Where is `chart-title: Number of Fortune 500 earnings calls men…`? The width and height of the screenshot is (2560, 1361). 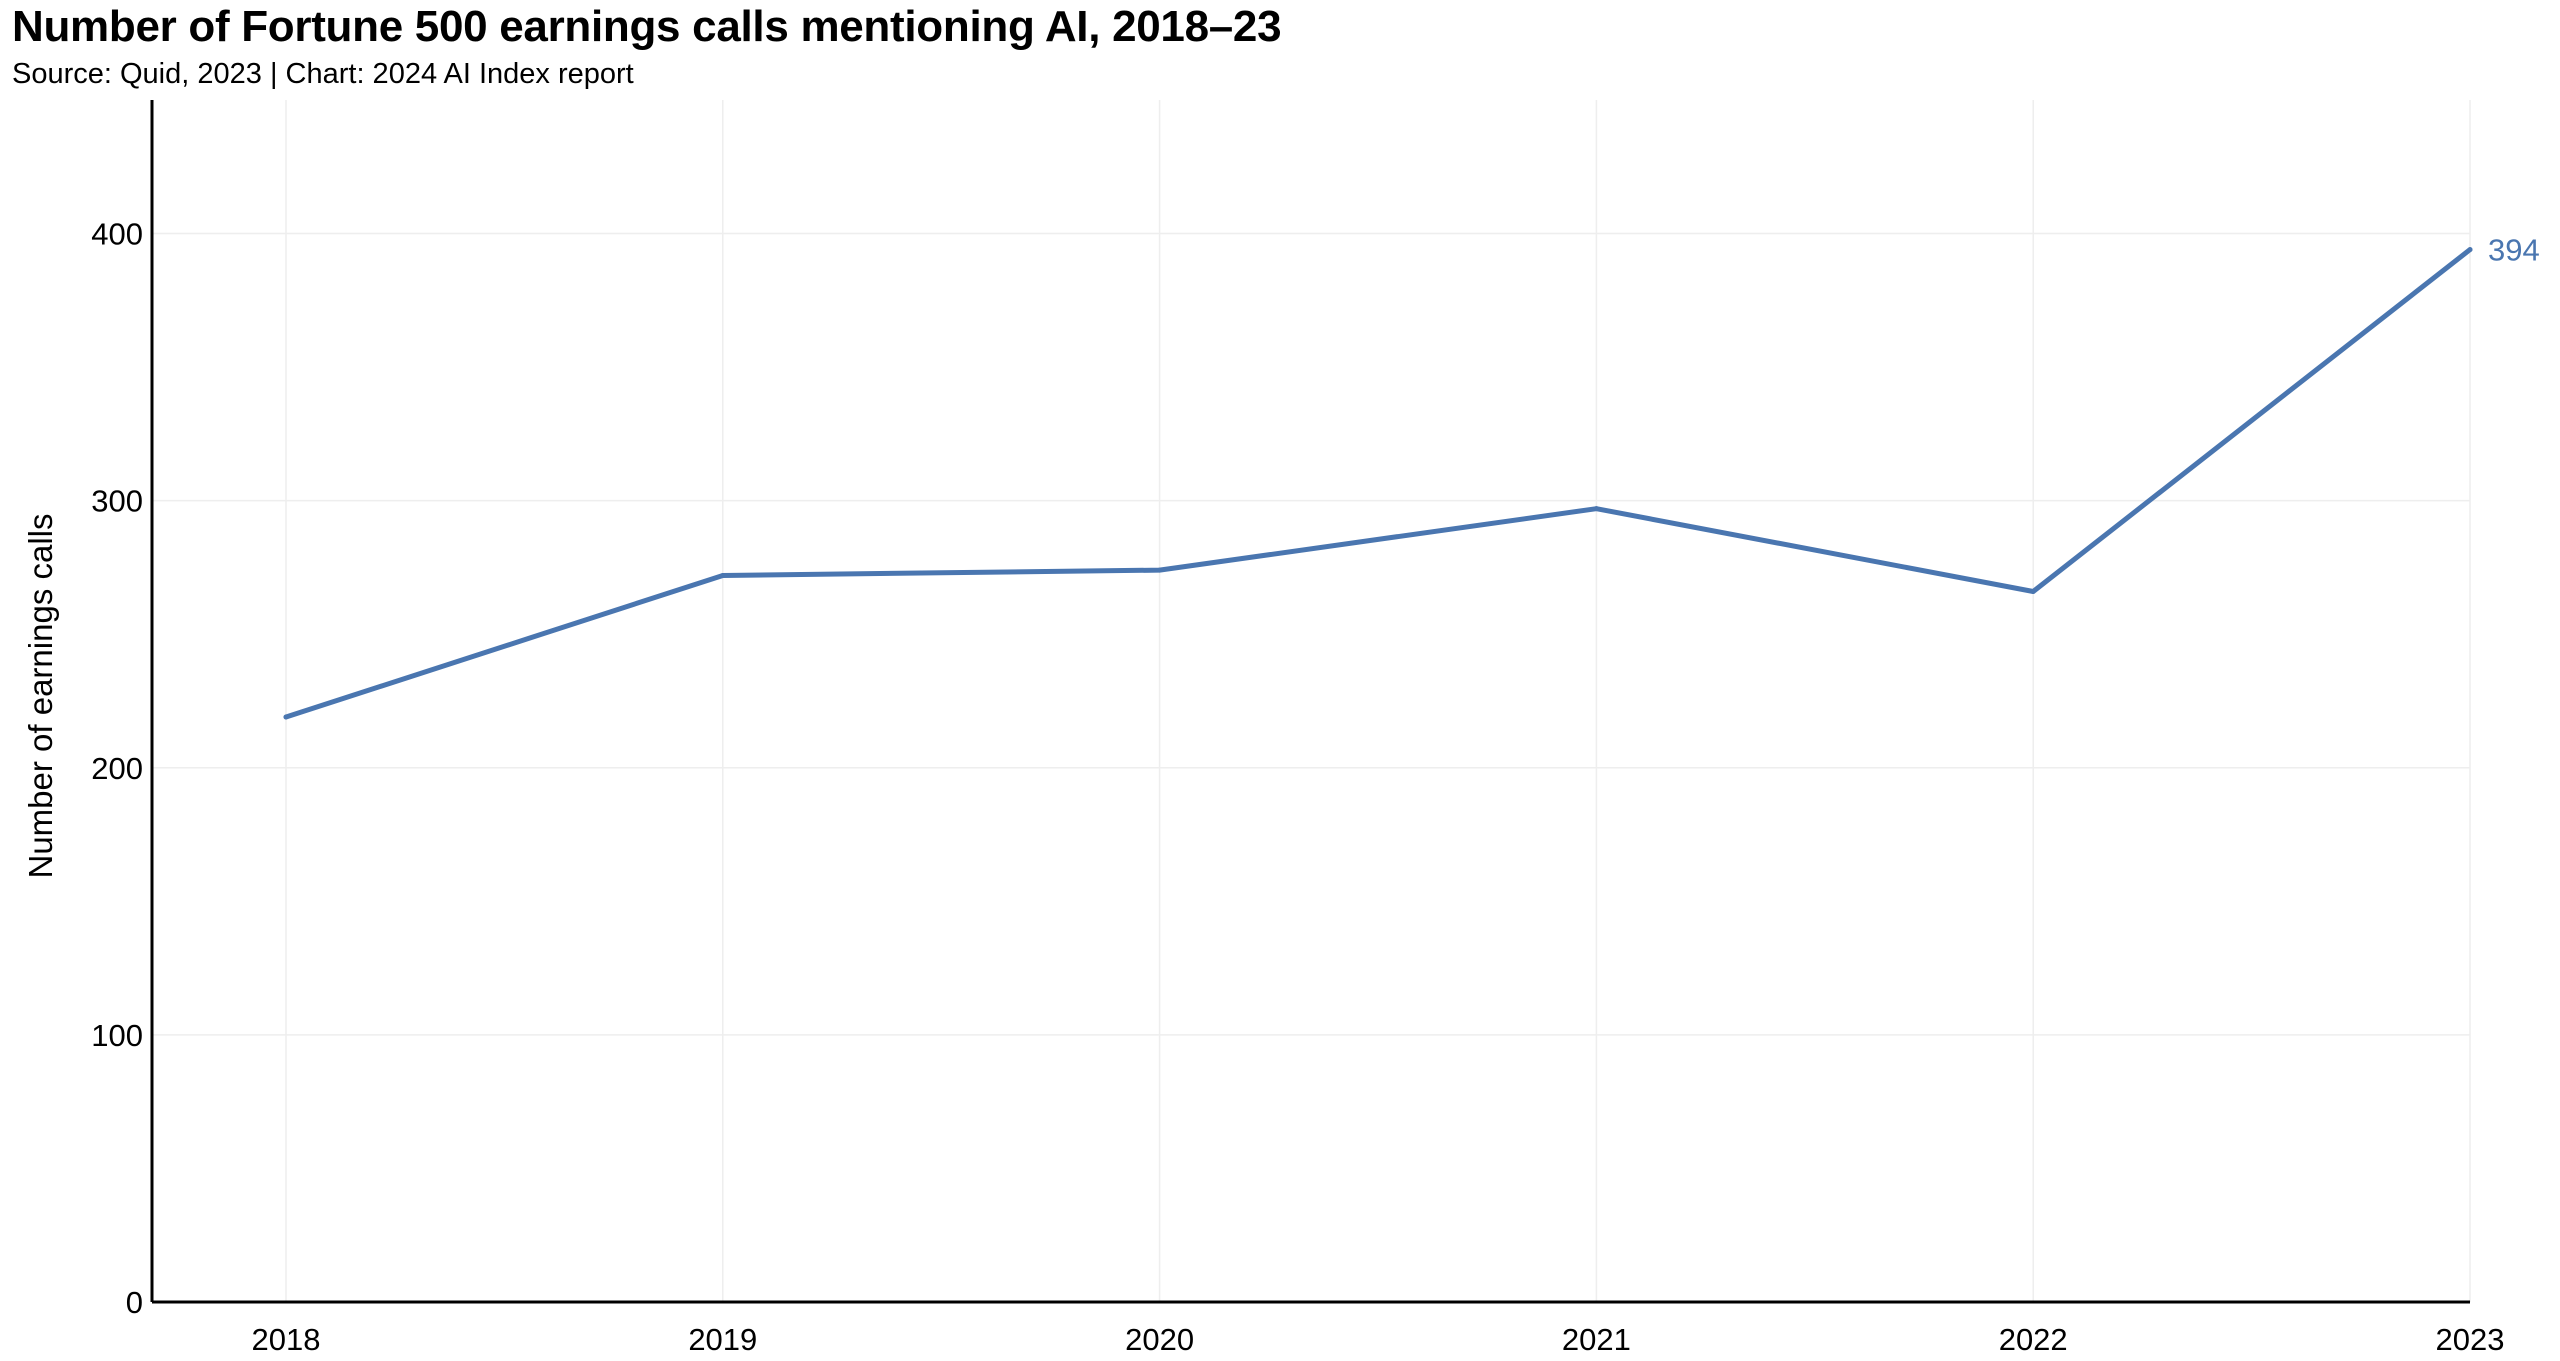
chart-title: Number of Fortune 500 earnings calls men… is located at coordinates (647, 26).